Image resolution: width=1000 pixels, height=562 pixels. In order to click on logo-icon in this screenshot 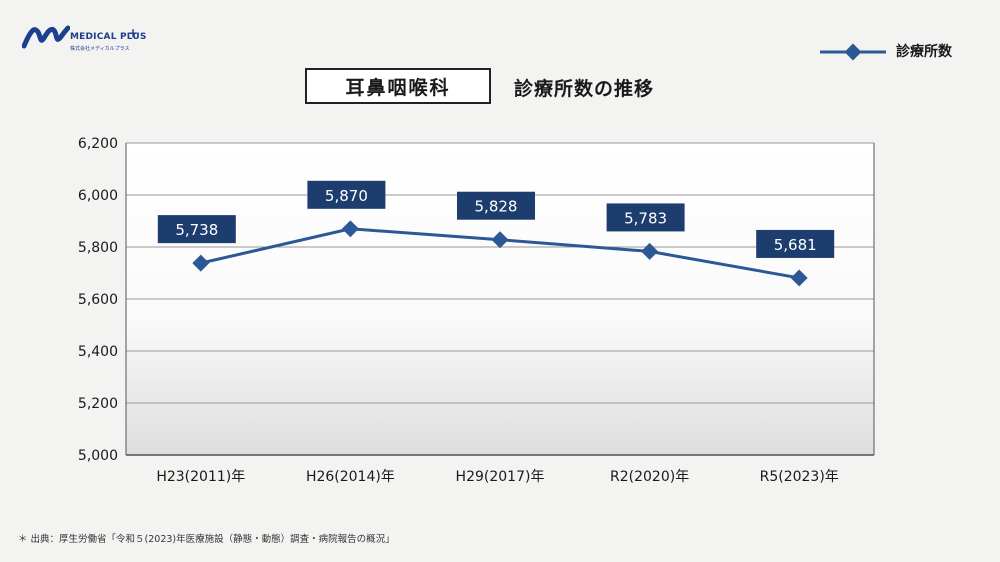, I will do `click(46, 37)`.